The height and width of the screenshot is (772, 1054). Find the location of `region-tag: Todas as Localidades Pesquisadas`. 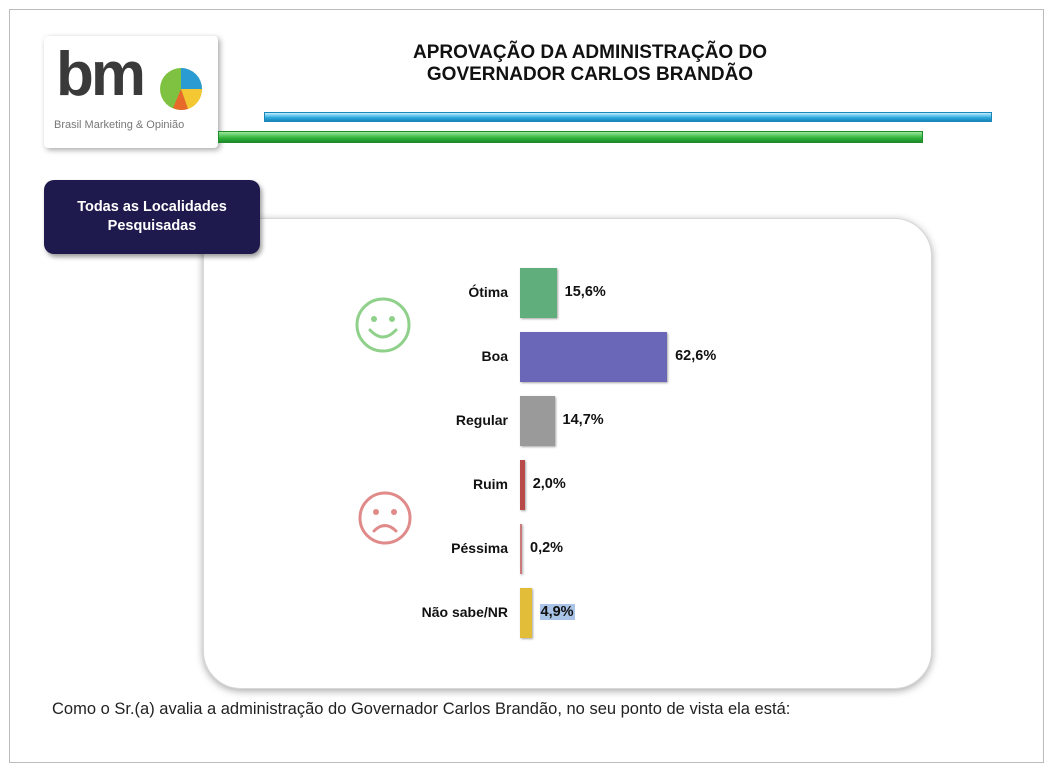

region-tag: Todas as Localidades Pesquisadas is located at coordinates (152, 217).